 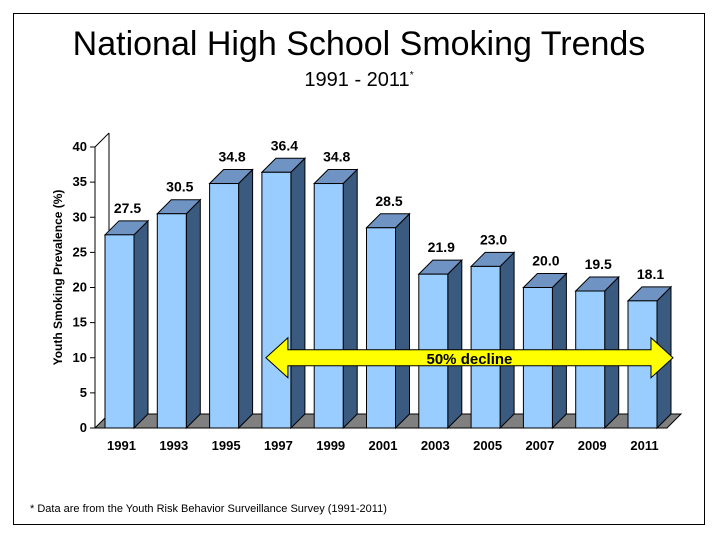 What do you see at coordinates (278, 445) in the screenshot?
I see `x-tick-label: 1997` at bounding box center [278, 445].